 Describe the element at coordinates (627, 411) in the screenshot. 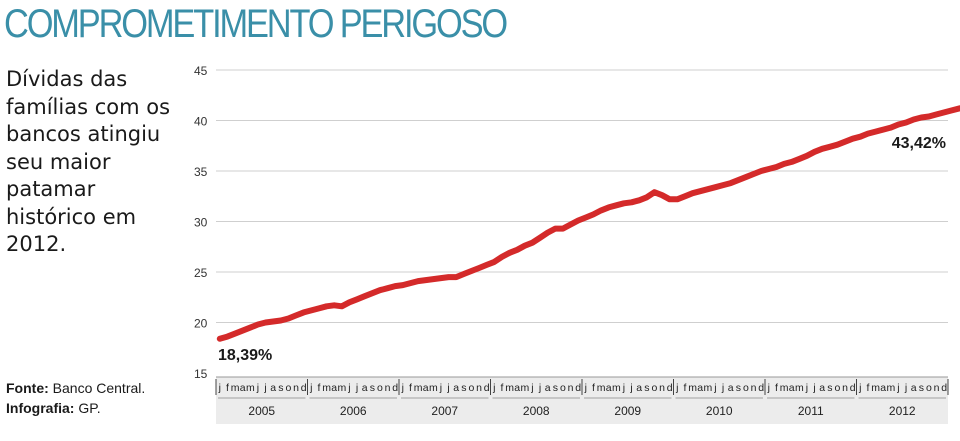

I see `year-tick-label: 2009` at that location.